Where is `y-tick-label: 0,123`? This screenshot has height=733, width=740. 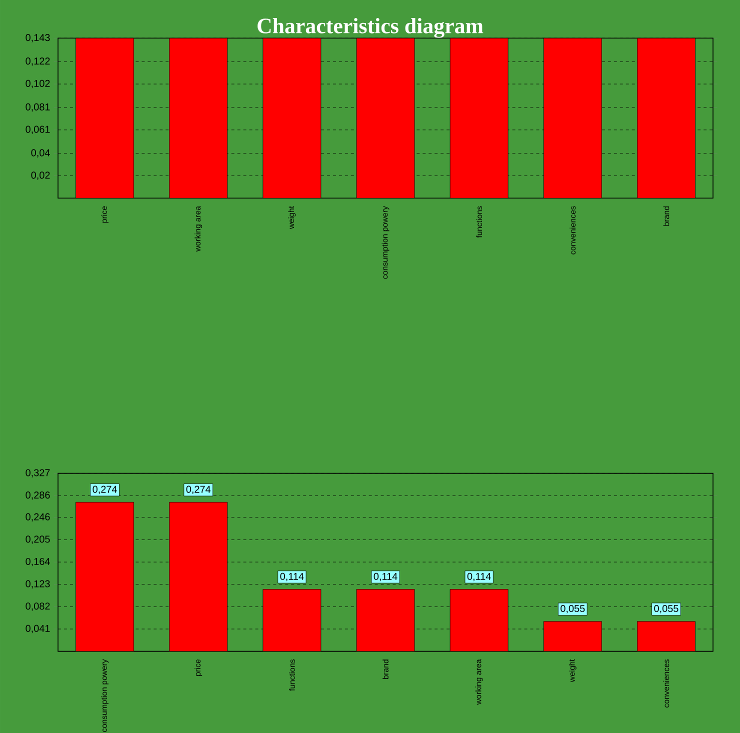 y-tick-label: 0,123 is located at coordinates (38, 584).